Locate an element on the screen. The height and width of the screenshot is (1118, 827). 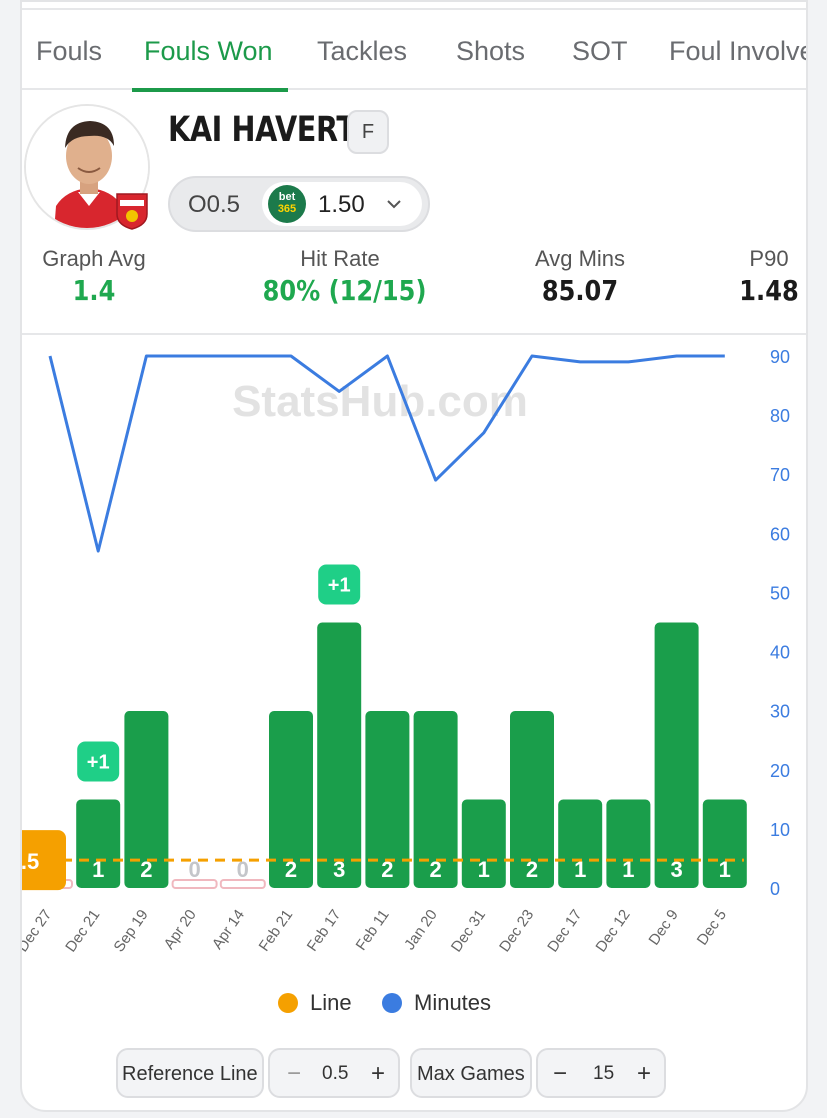
y-axis-tick-label: 40 is located at coordinates (780, 653).